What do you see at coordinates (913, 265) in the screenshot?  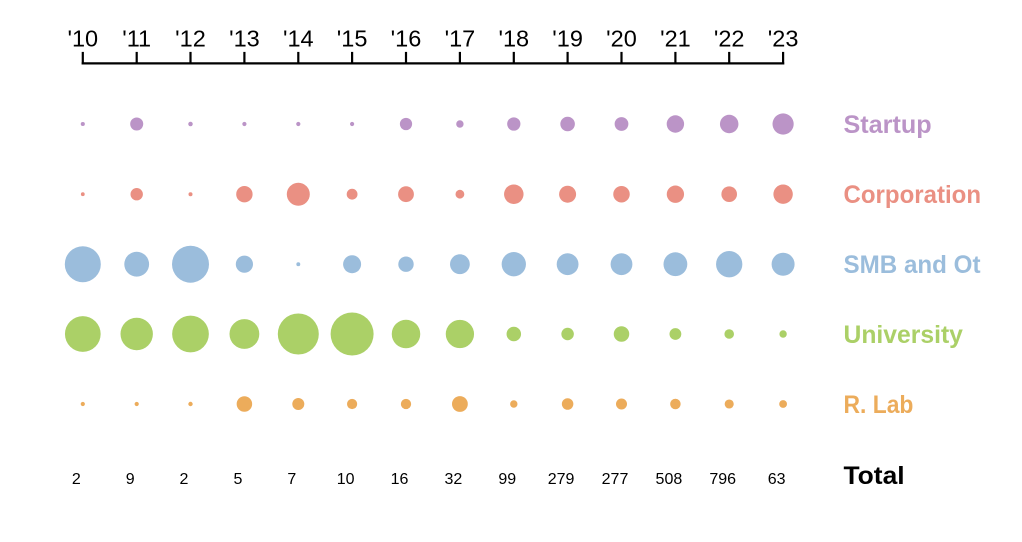 I see `svg-text: SMB and Ot` at bounding box center [913, 265].